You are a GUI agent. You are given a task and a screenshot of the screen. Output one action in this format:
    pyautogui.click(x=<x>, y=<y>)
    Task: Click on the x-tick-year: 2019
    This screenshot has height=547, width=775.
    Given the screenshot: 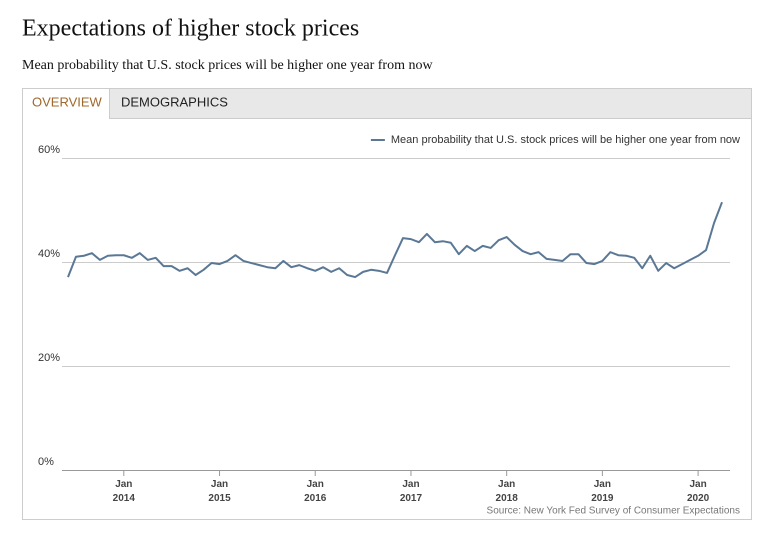 What is the action you would take?
    pyautogui.click(x=602, y=498)
    